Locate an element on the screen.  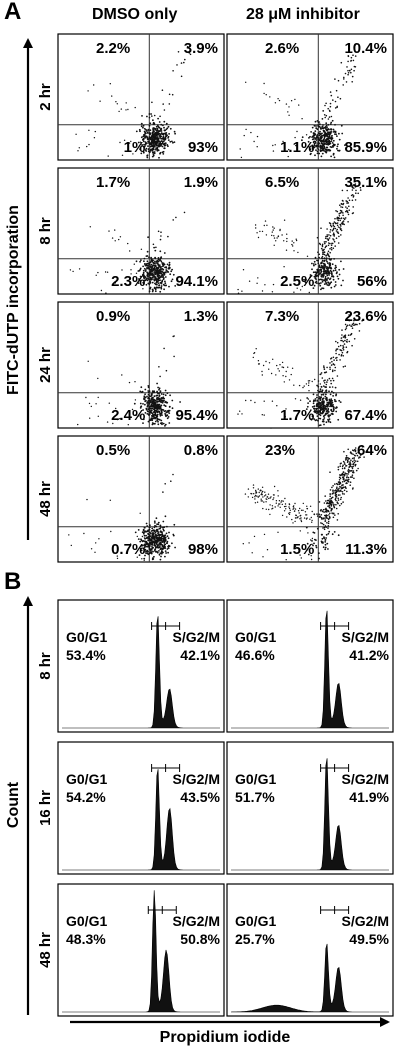
quadrant-upper-left-value: 6.5% is located at coordinates (282, 182).